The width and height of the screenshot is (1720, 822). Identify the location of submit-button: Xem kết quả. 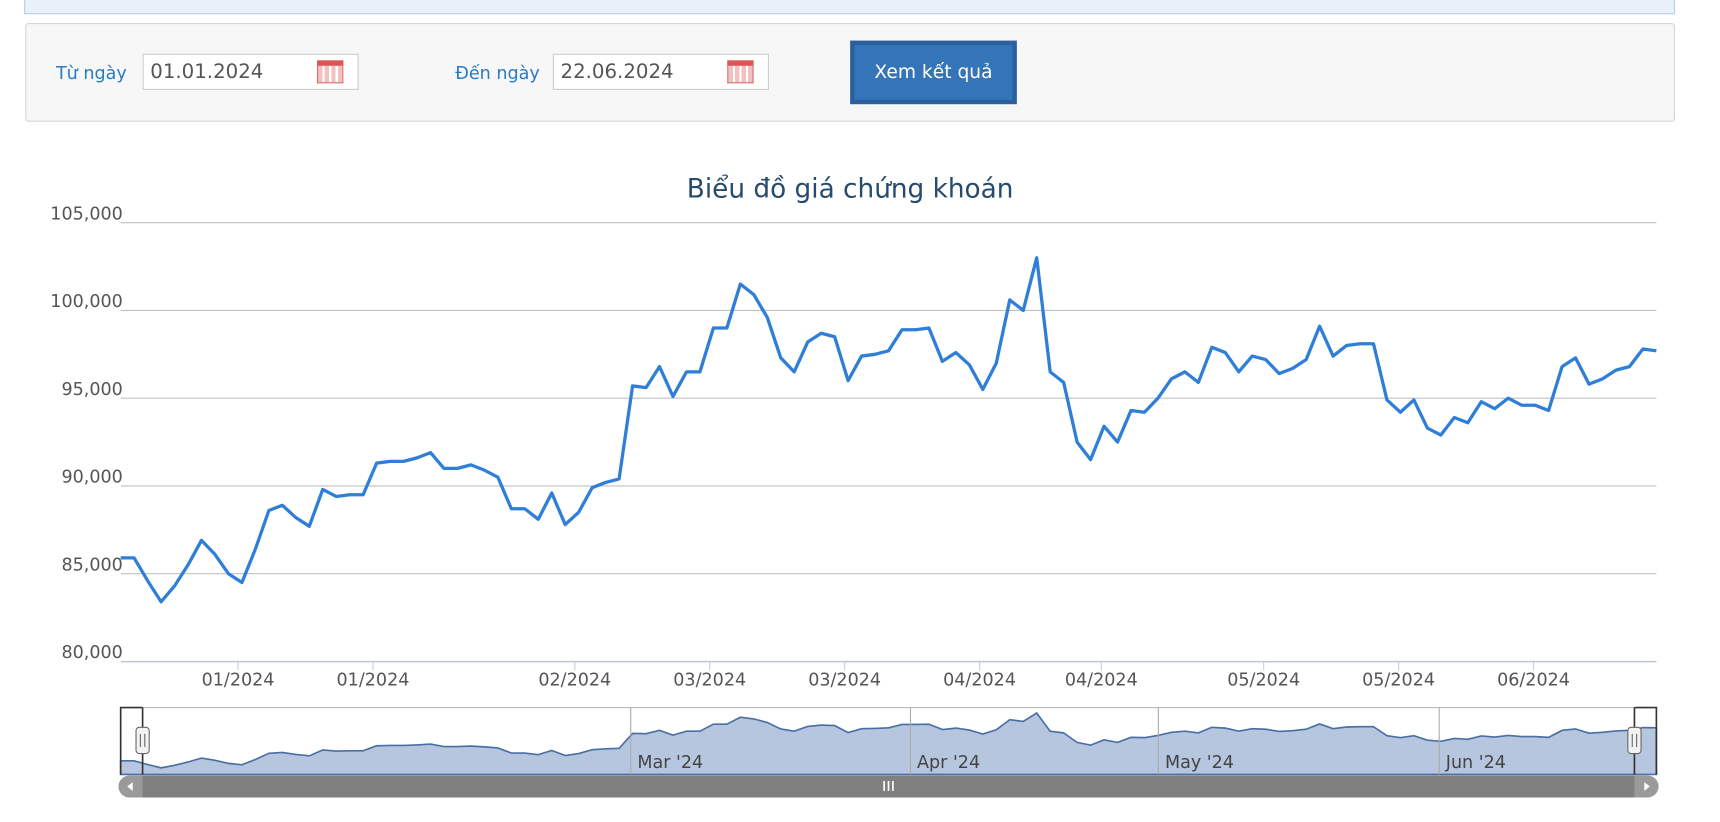
(933, 72).